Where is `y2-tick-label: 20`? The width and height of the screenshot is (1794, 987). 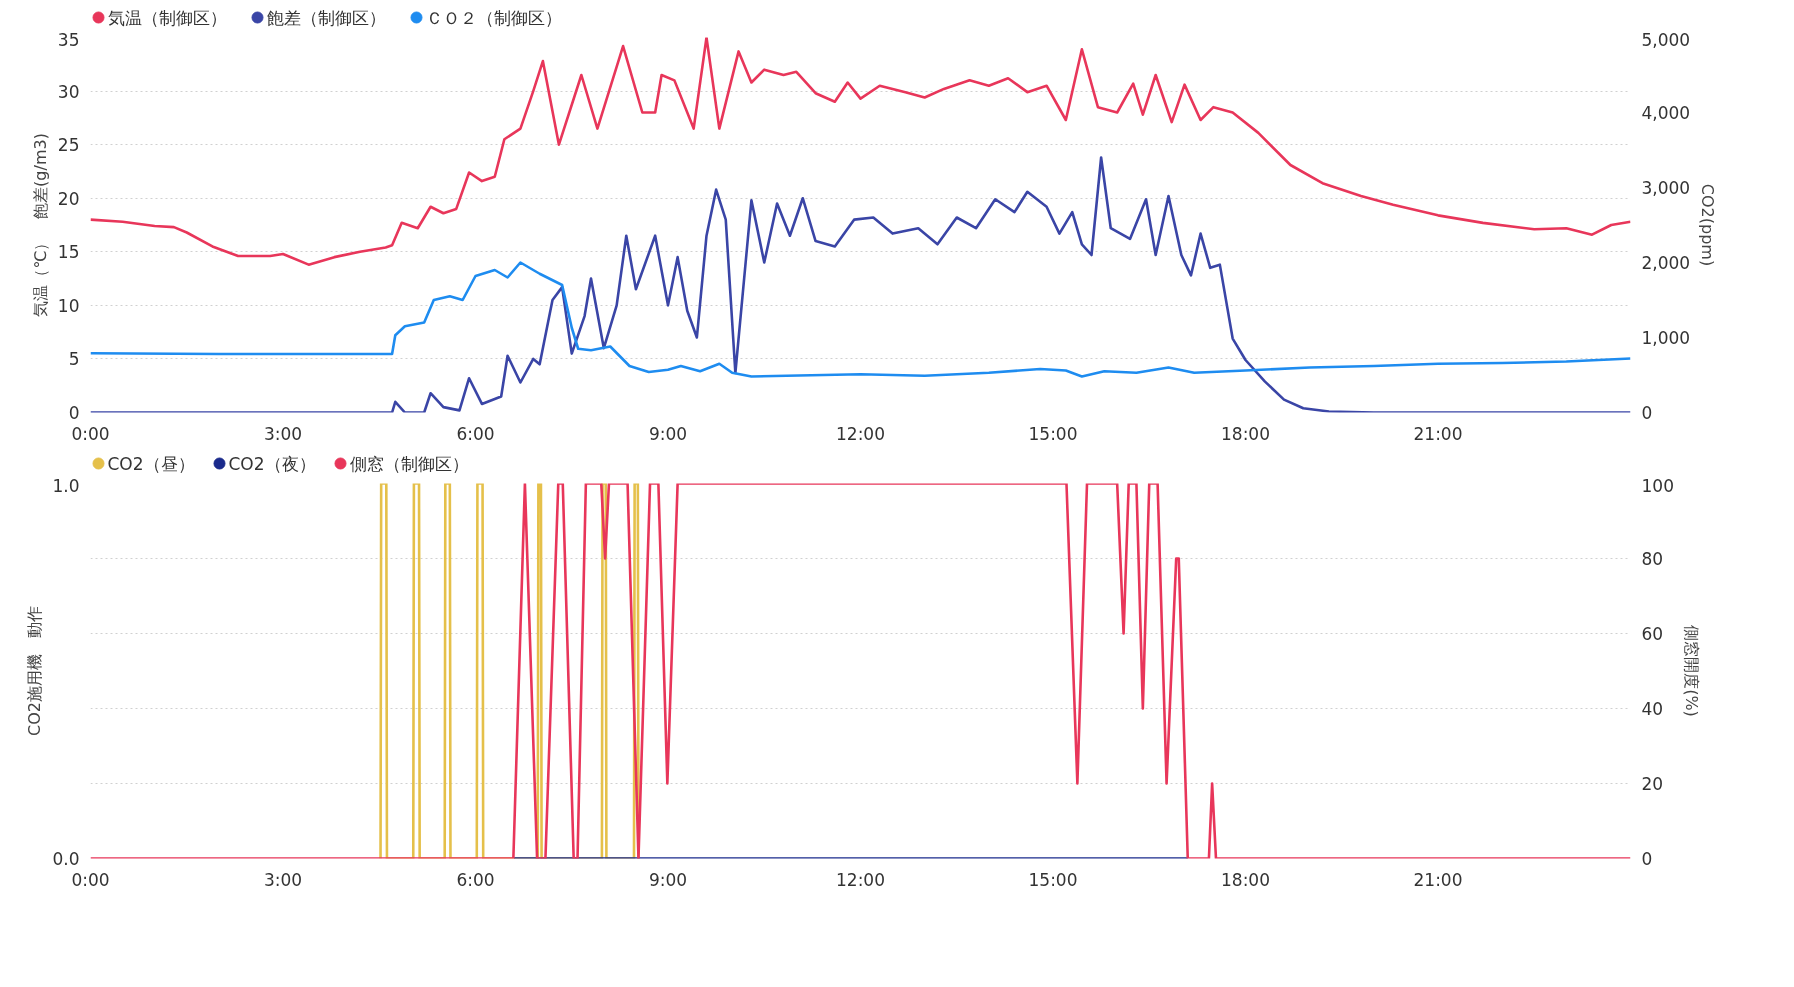 y2-tick-label: 20 is located at coordinates (1652, 784).